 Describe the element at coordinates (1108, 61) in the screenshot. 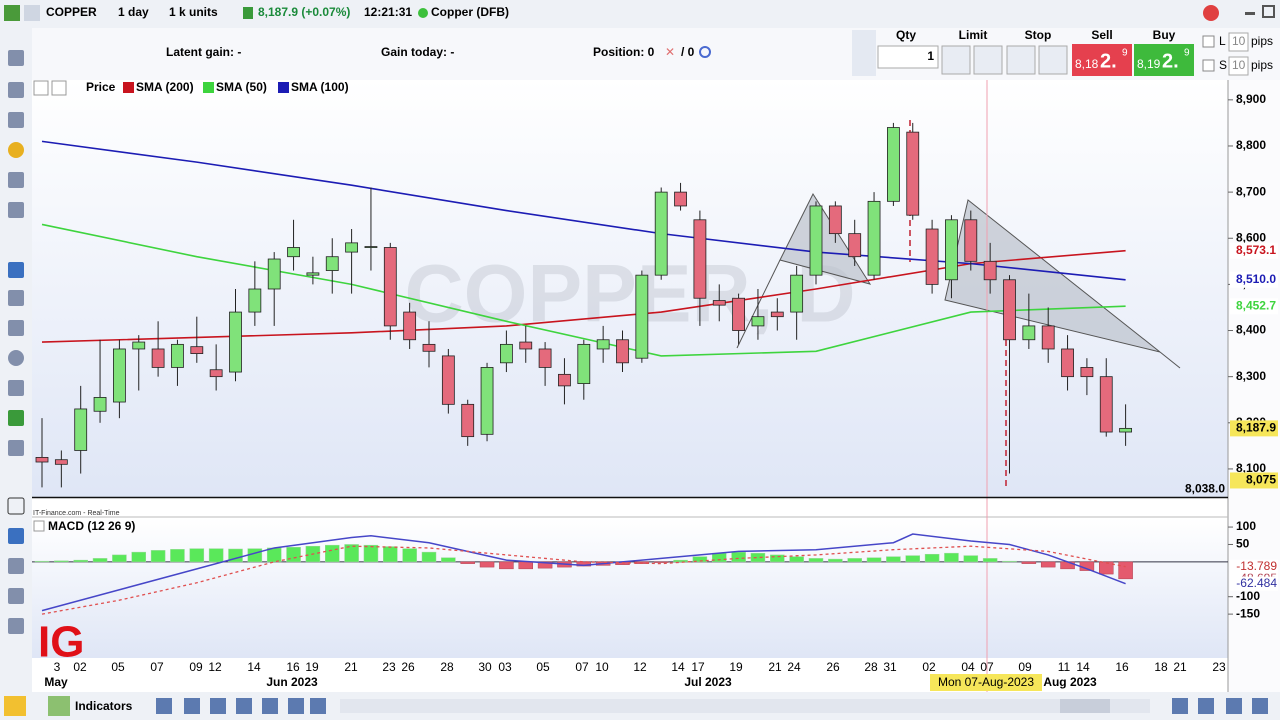

I see `sell-pips: 2.` at that location.